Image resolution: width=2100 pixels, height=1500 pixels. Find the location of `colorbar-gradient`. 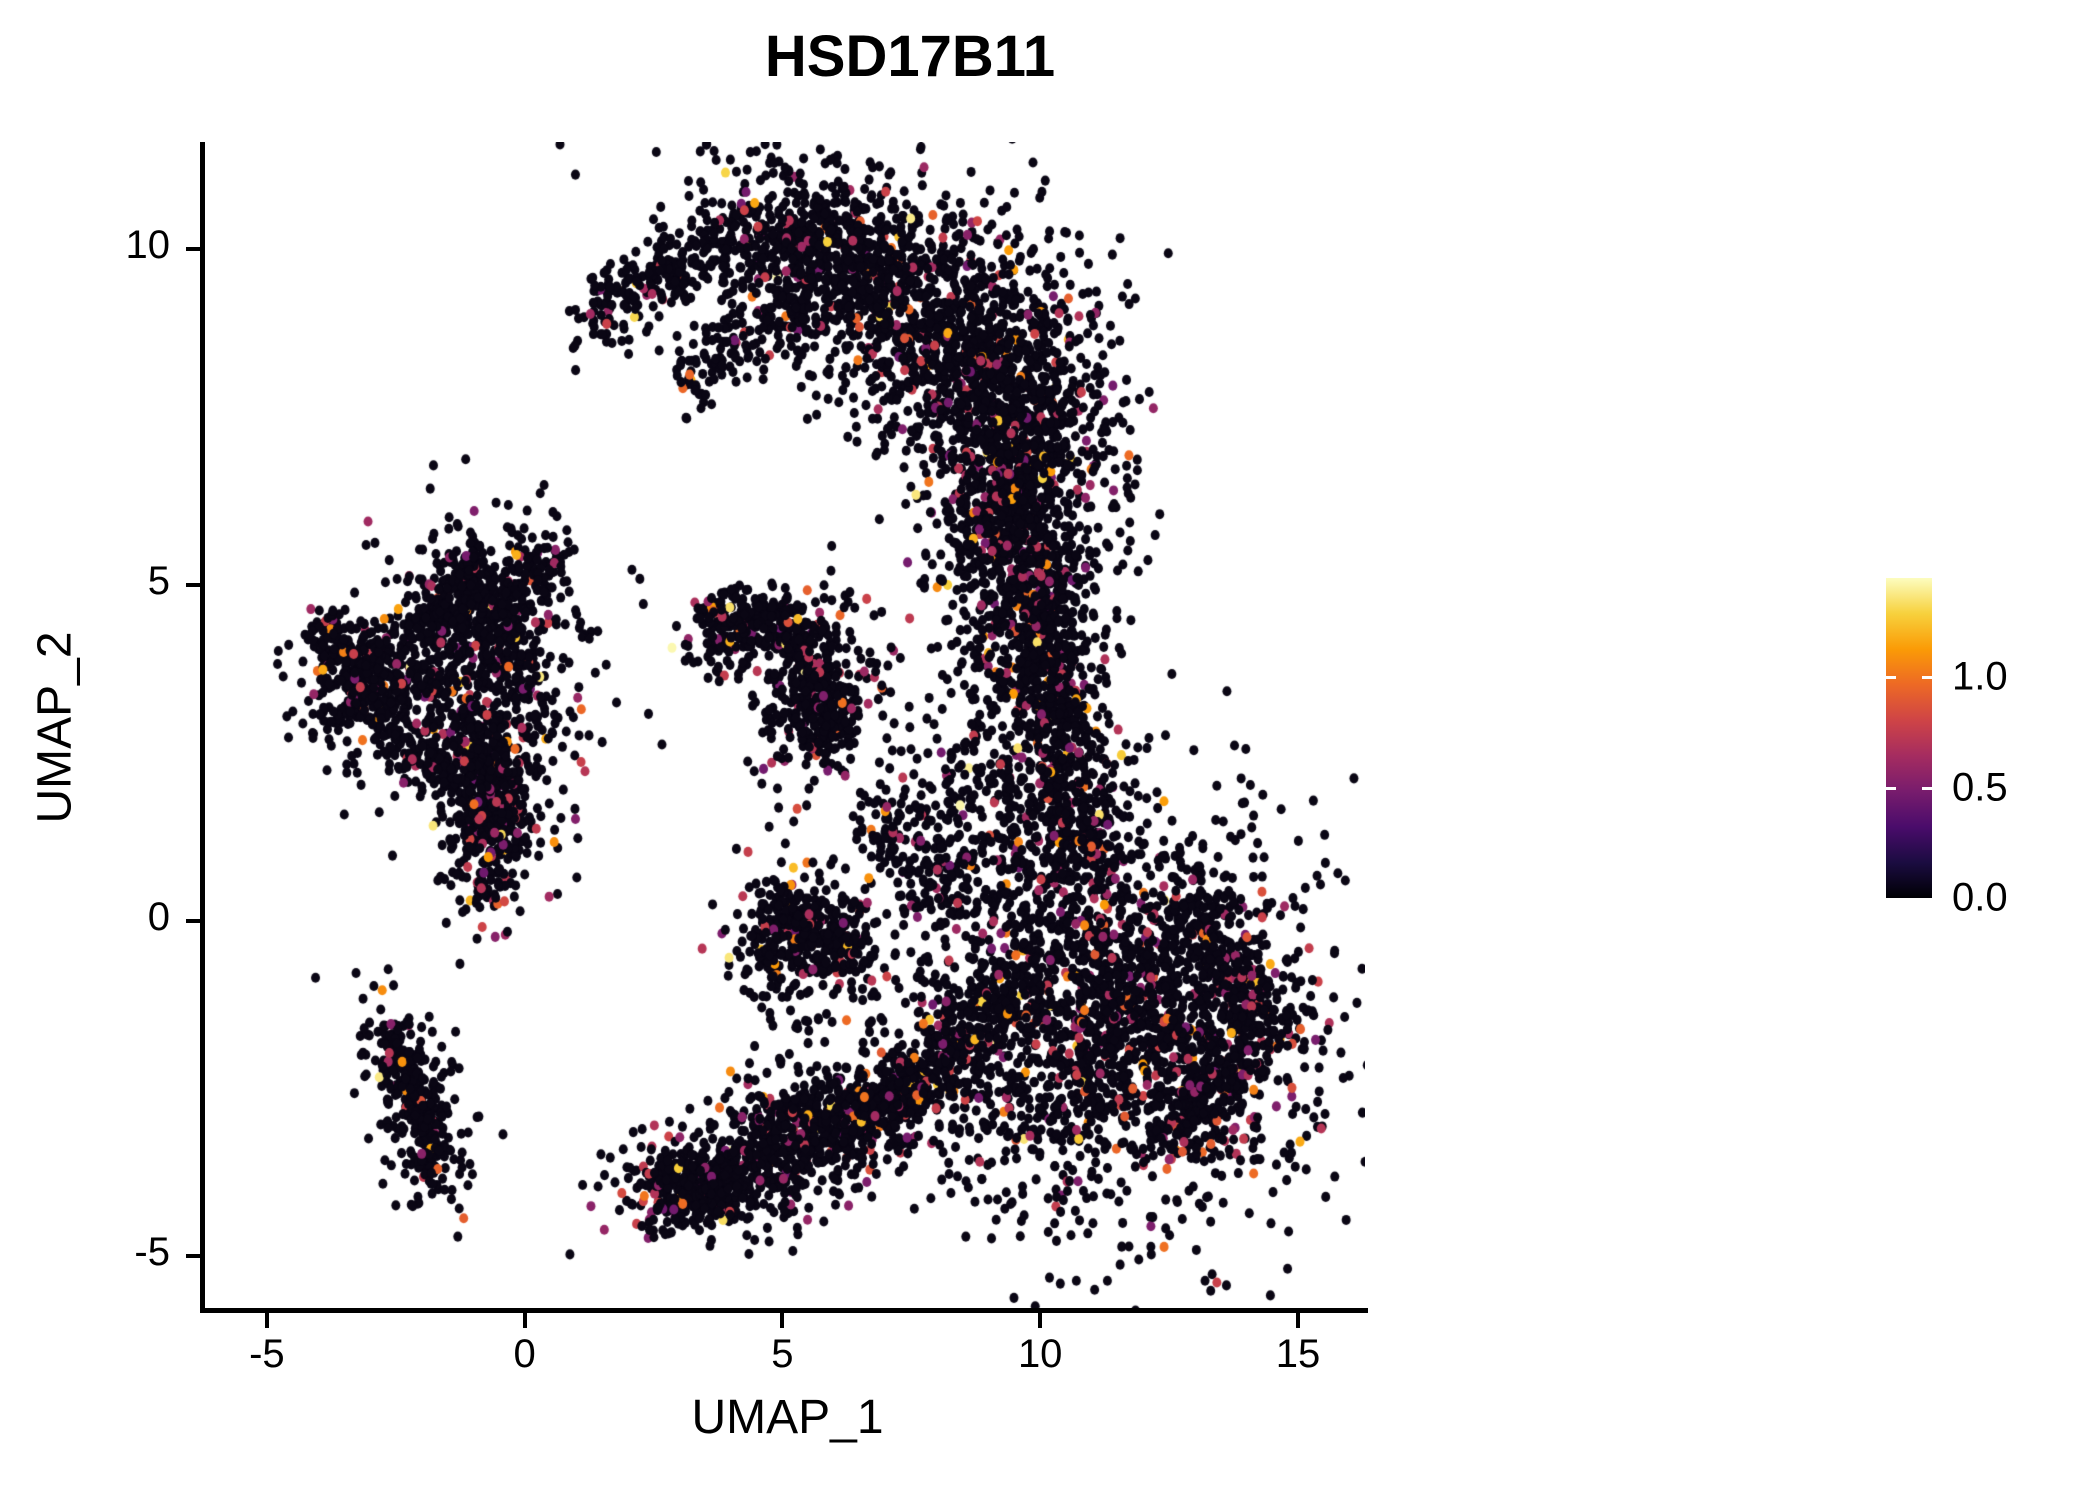

colorbar-gradient is located at coordinates (1909, 738).